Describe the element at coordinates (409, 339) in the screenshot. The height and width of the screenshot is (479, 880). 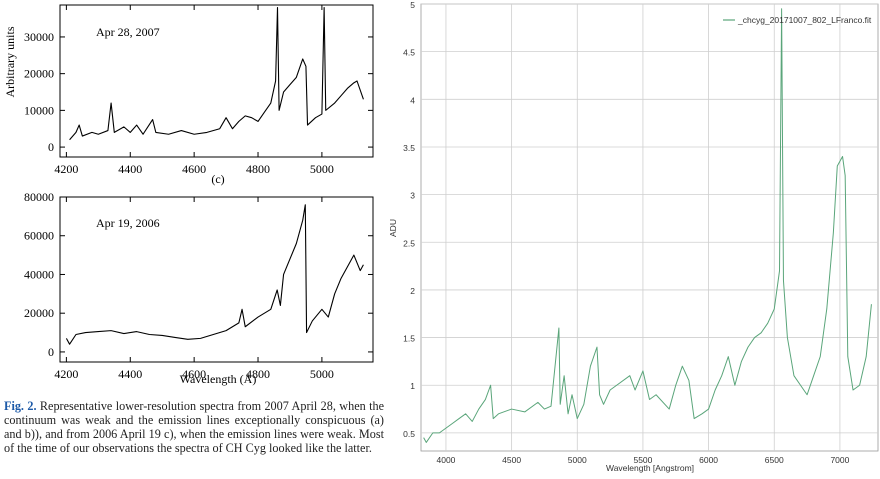
I see `y-tick-label: 1.5` at that location.